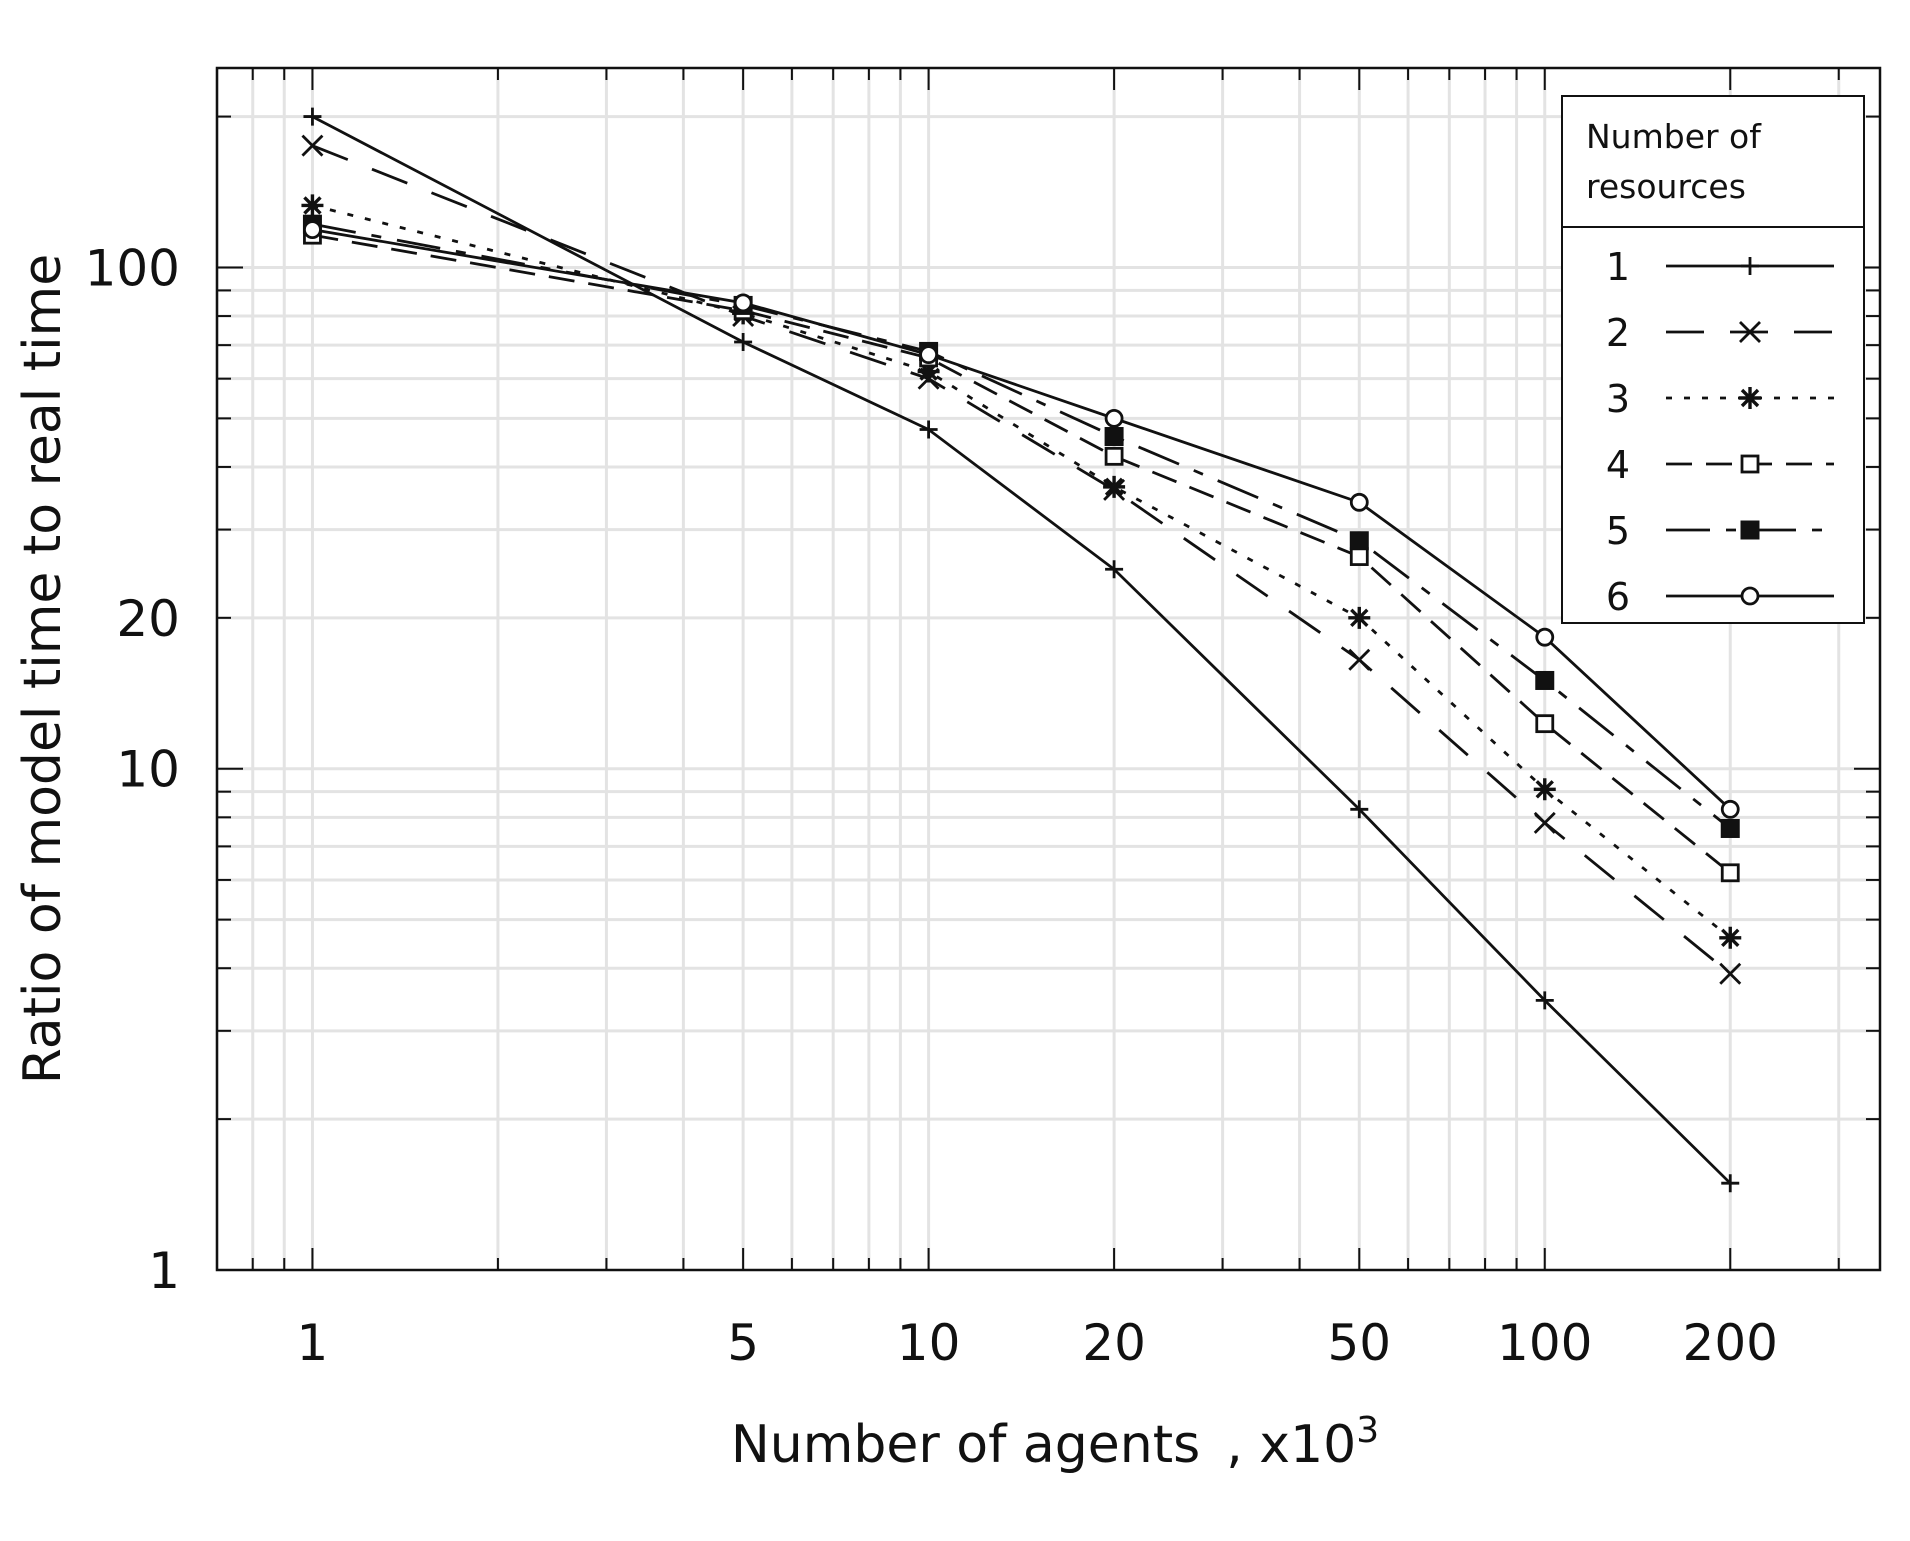 The image size is (1910, 1541). I want to click on y-tick-label: 10, so click(148, 770).